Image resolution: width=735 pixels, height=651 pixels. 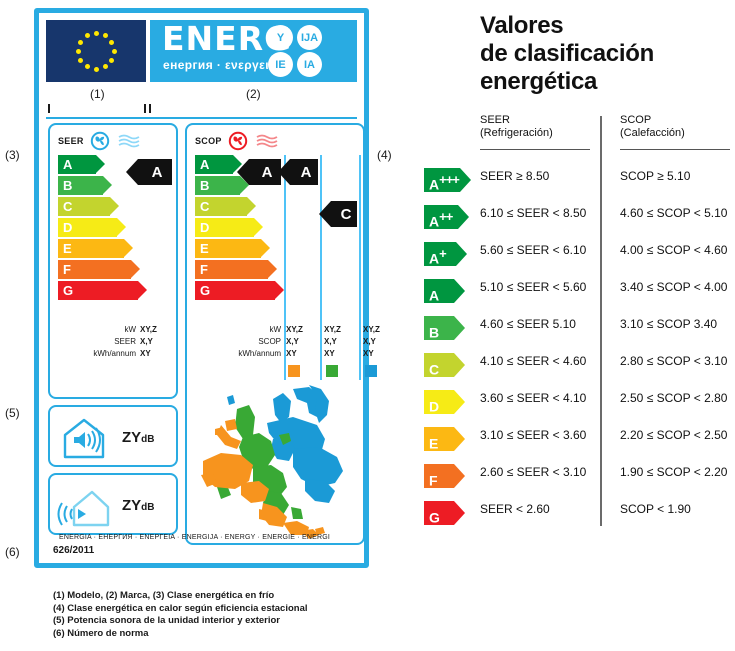 I want to click on column-rule-scop, so click(x=675, y=149).